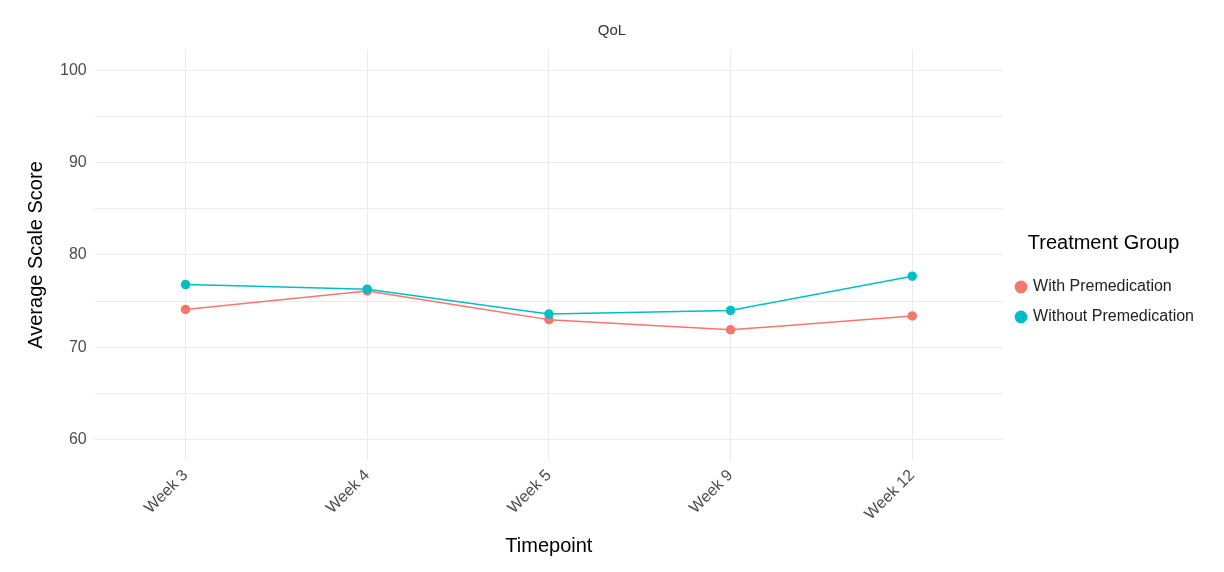 The width and height of the screenshot is (1224, 572). I want to click on y-tick-label: 60, so click(77, 439).